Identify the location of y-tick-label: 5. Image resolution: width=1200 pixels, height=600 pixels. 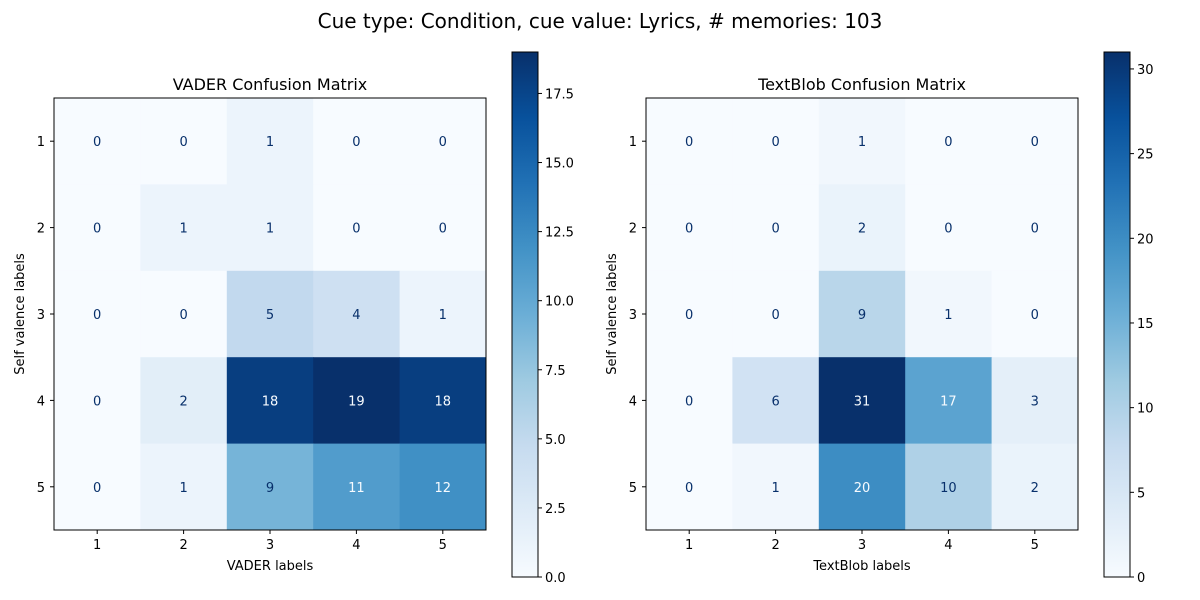
(633, 488).